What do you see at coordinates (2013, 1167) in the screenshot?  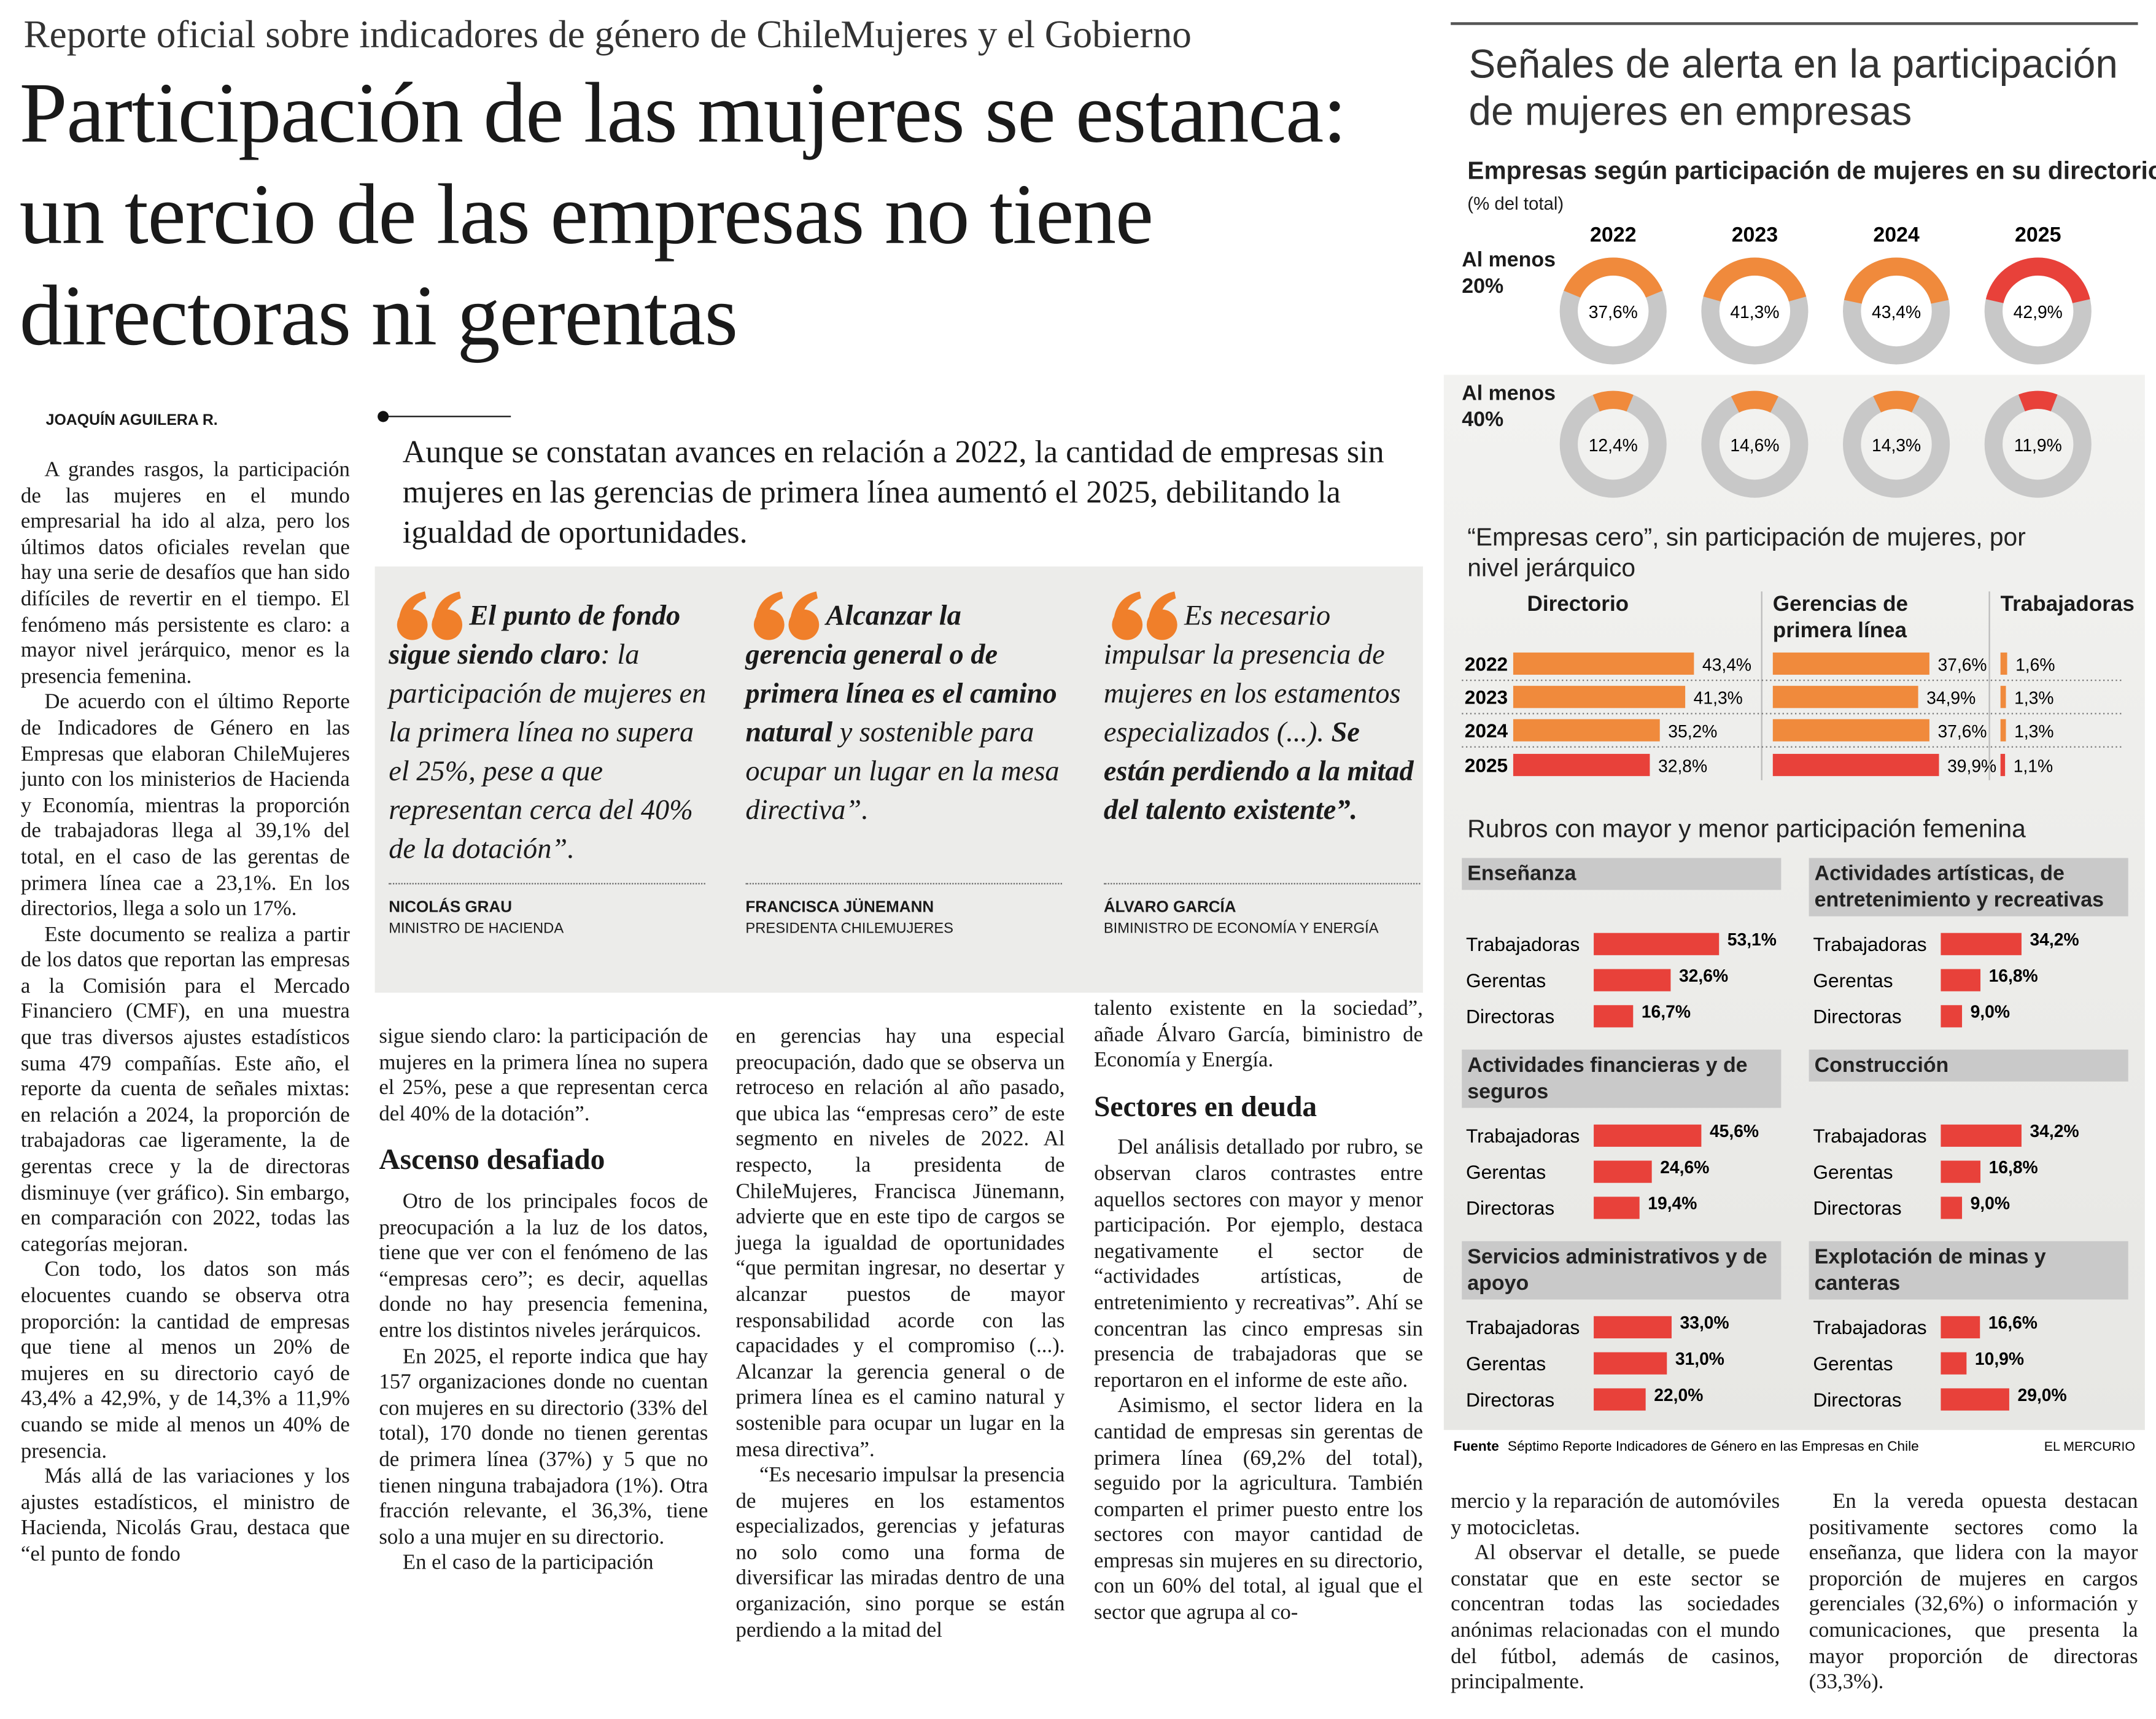 I see `sector-value: 16,8%` at bounding box center [2013, 1167].